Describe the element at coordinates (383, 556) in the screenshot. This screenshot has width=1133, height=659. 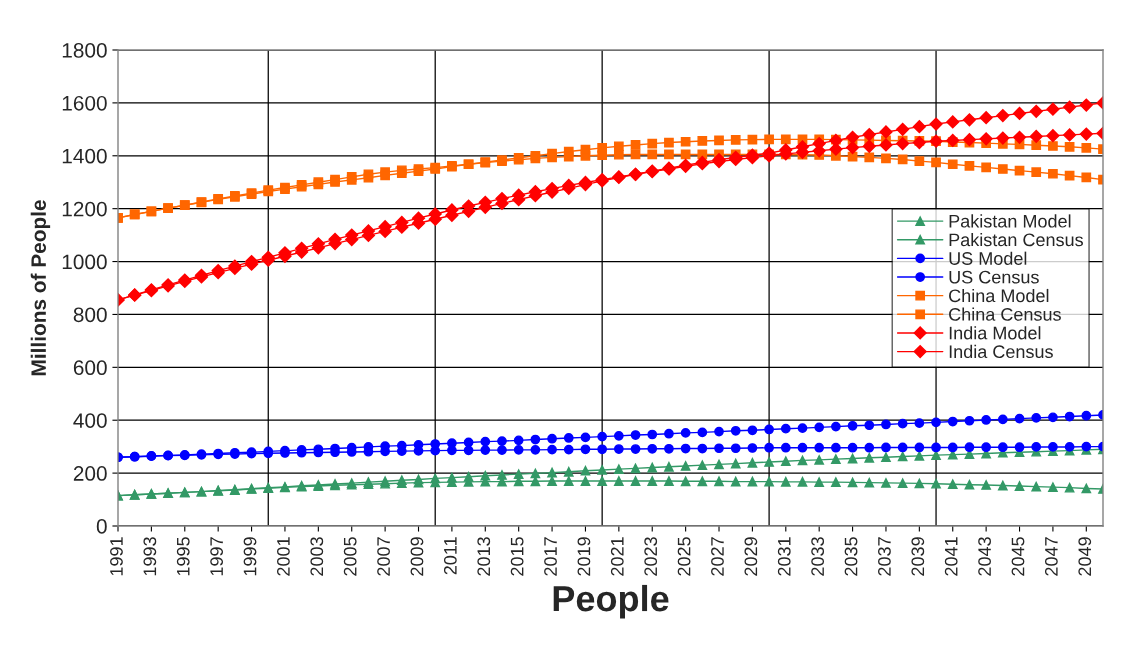
I see `x-tick-label: 2007` at that location.